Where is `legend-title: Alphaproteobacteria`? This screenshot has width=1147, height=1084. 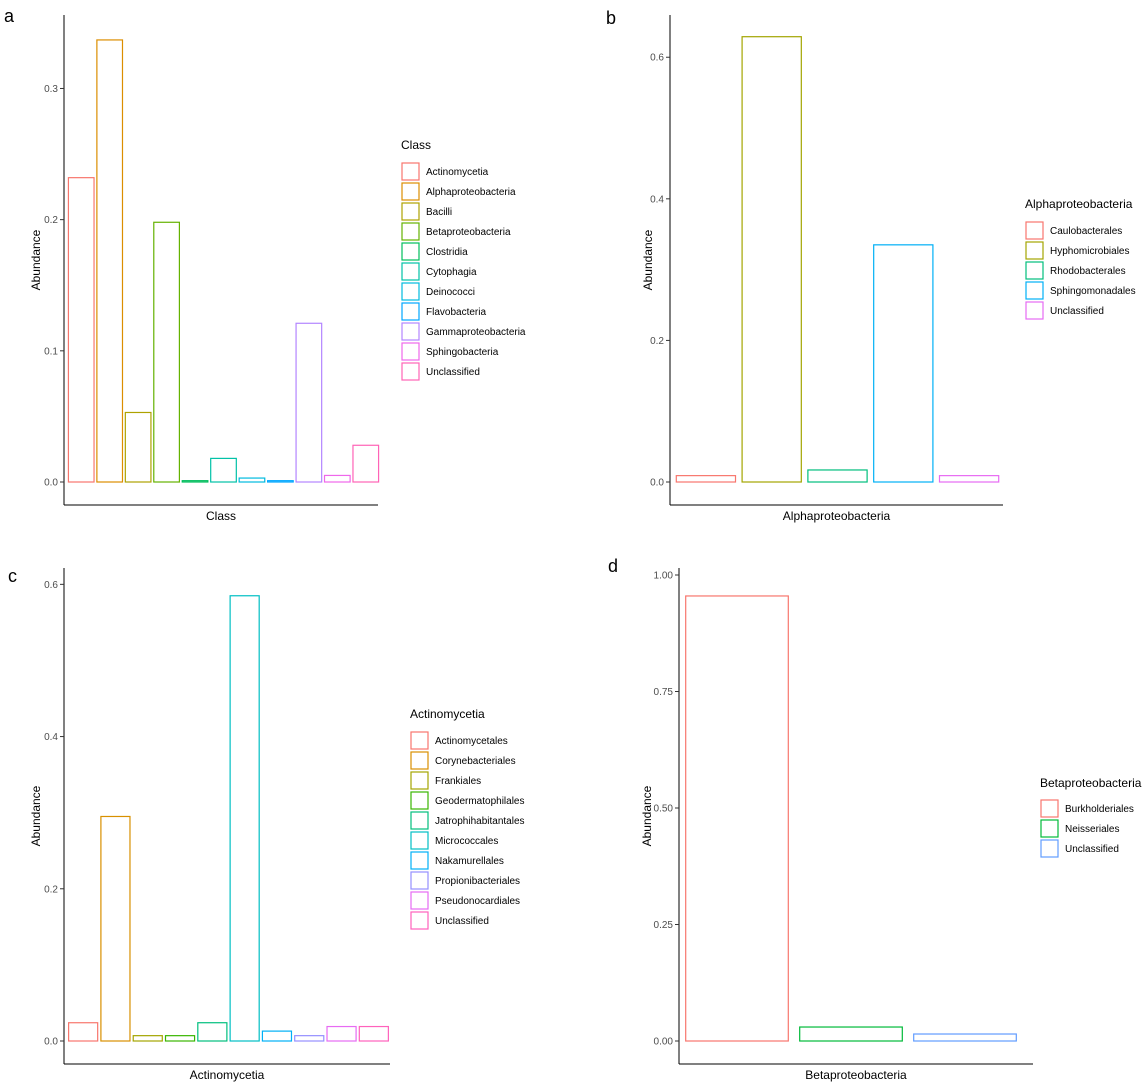 legend-title: Alphaproteobacteria is located at coordinates (1079, 204).